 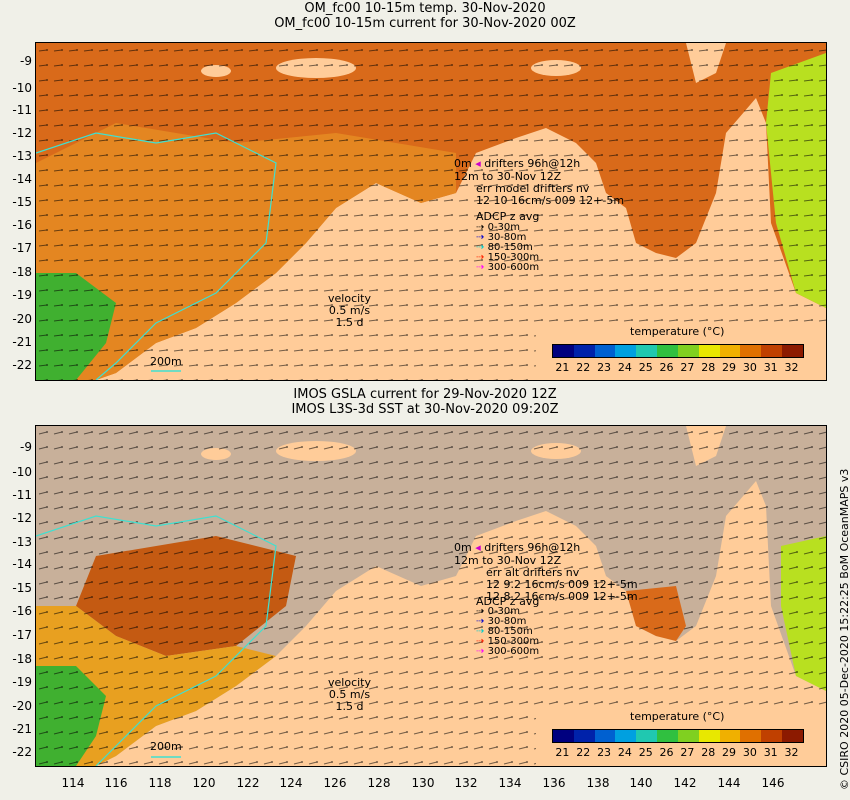 What do you see at coordinates (204, 783) in the screenshot?
I see `x-label: 120` at bounding box center [204, 783].